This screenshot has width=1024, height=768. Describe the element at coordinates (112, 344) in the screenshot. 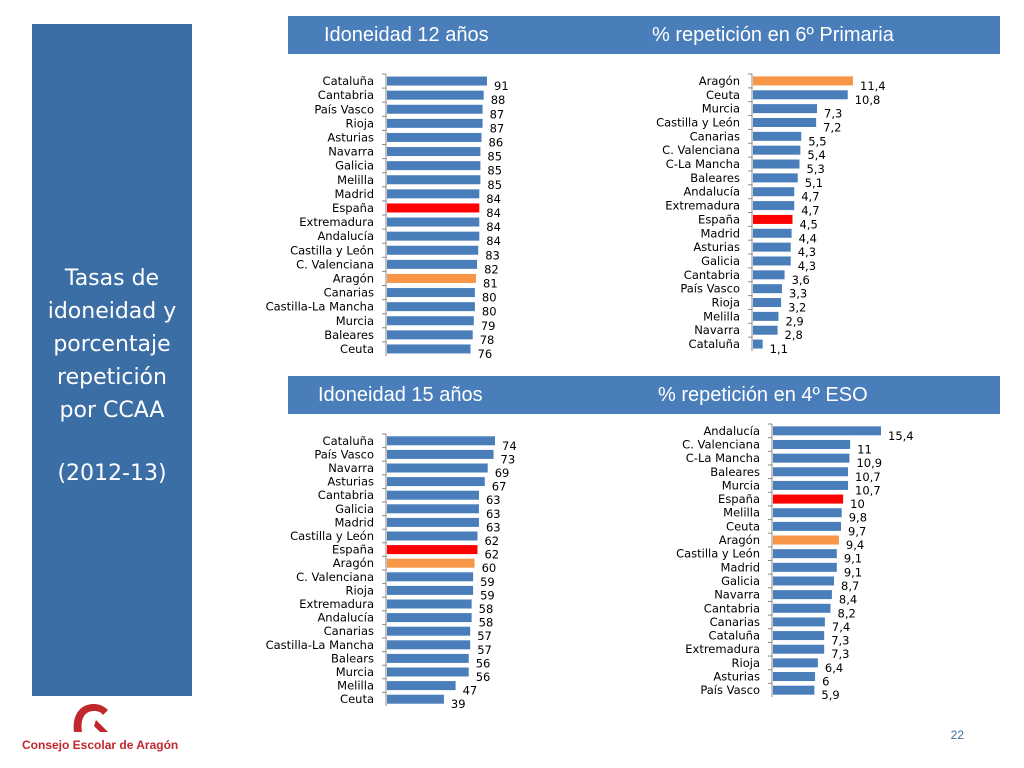

I see `side-title-line3: porcentaje` at that location.